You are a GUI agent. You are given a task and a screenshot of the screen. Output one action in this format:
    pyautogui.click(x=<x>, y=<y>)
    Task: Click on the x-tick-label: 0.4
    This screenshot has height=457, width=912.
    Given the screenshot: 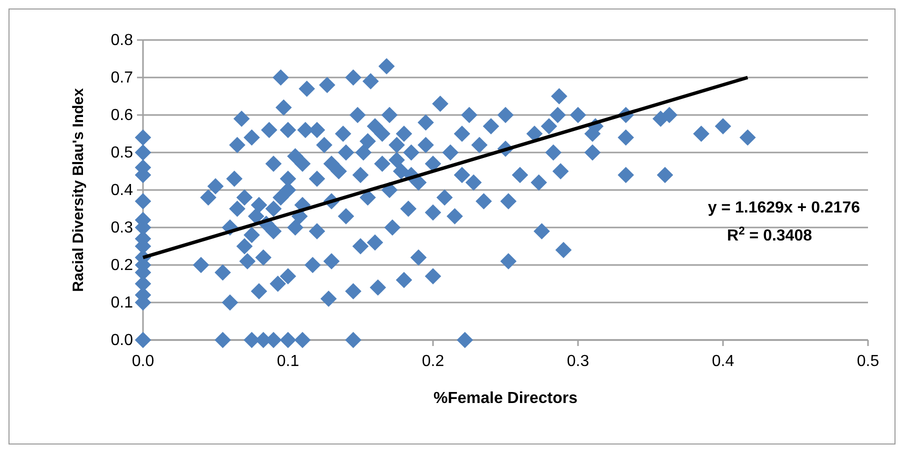 What is the action you would take?
    pyautogui.click(x=723, y=361)
    